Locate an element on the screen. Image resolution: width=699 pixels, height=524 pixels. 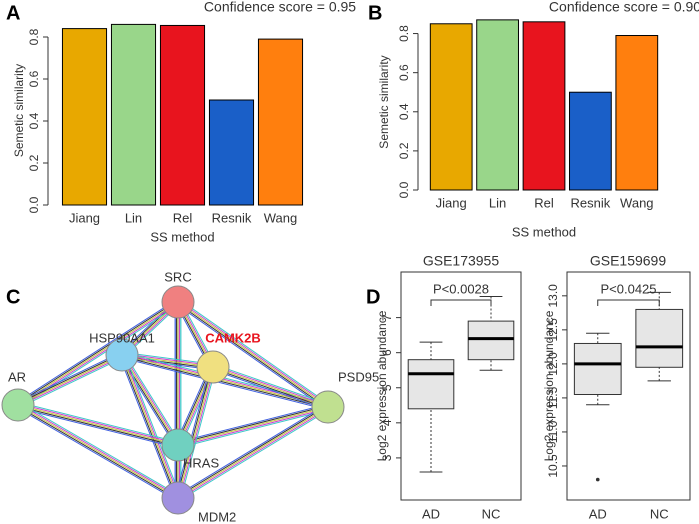
panel-label: A is located at coordinates (13, 13).